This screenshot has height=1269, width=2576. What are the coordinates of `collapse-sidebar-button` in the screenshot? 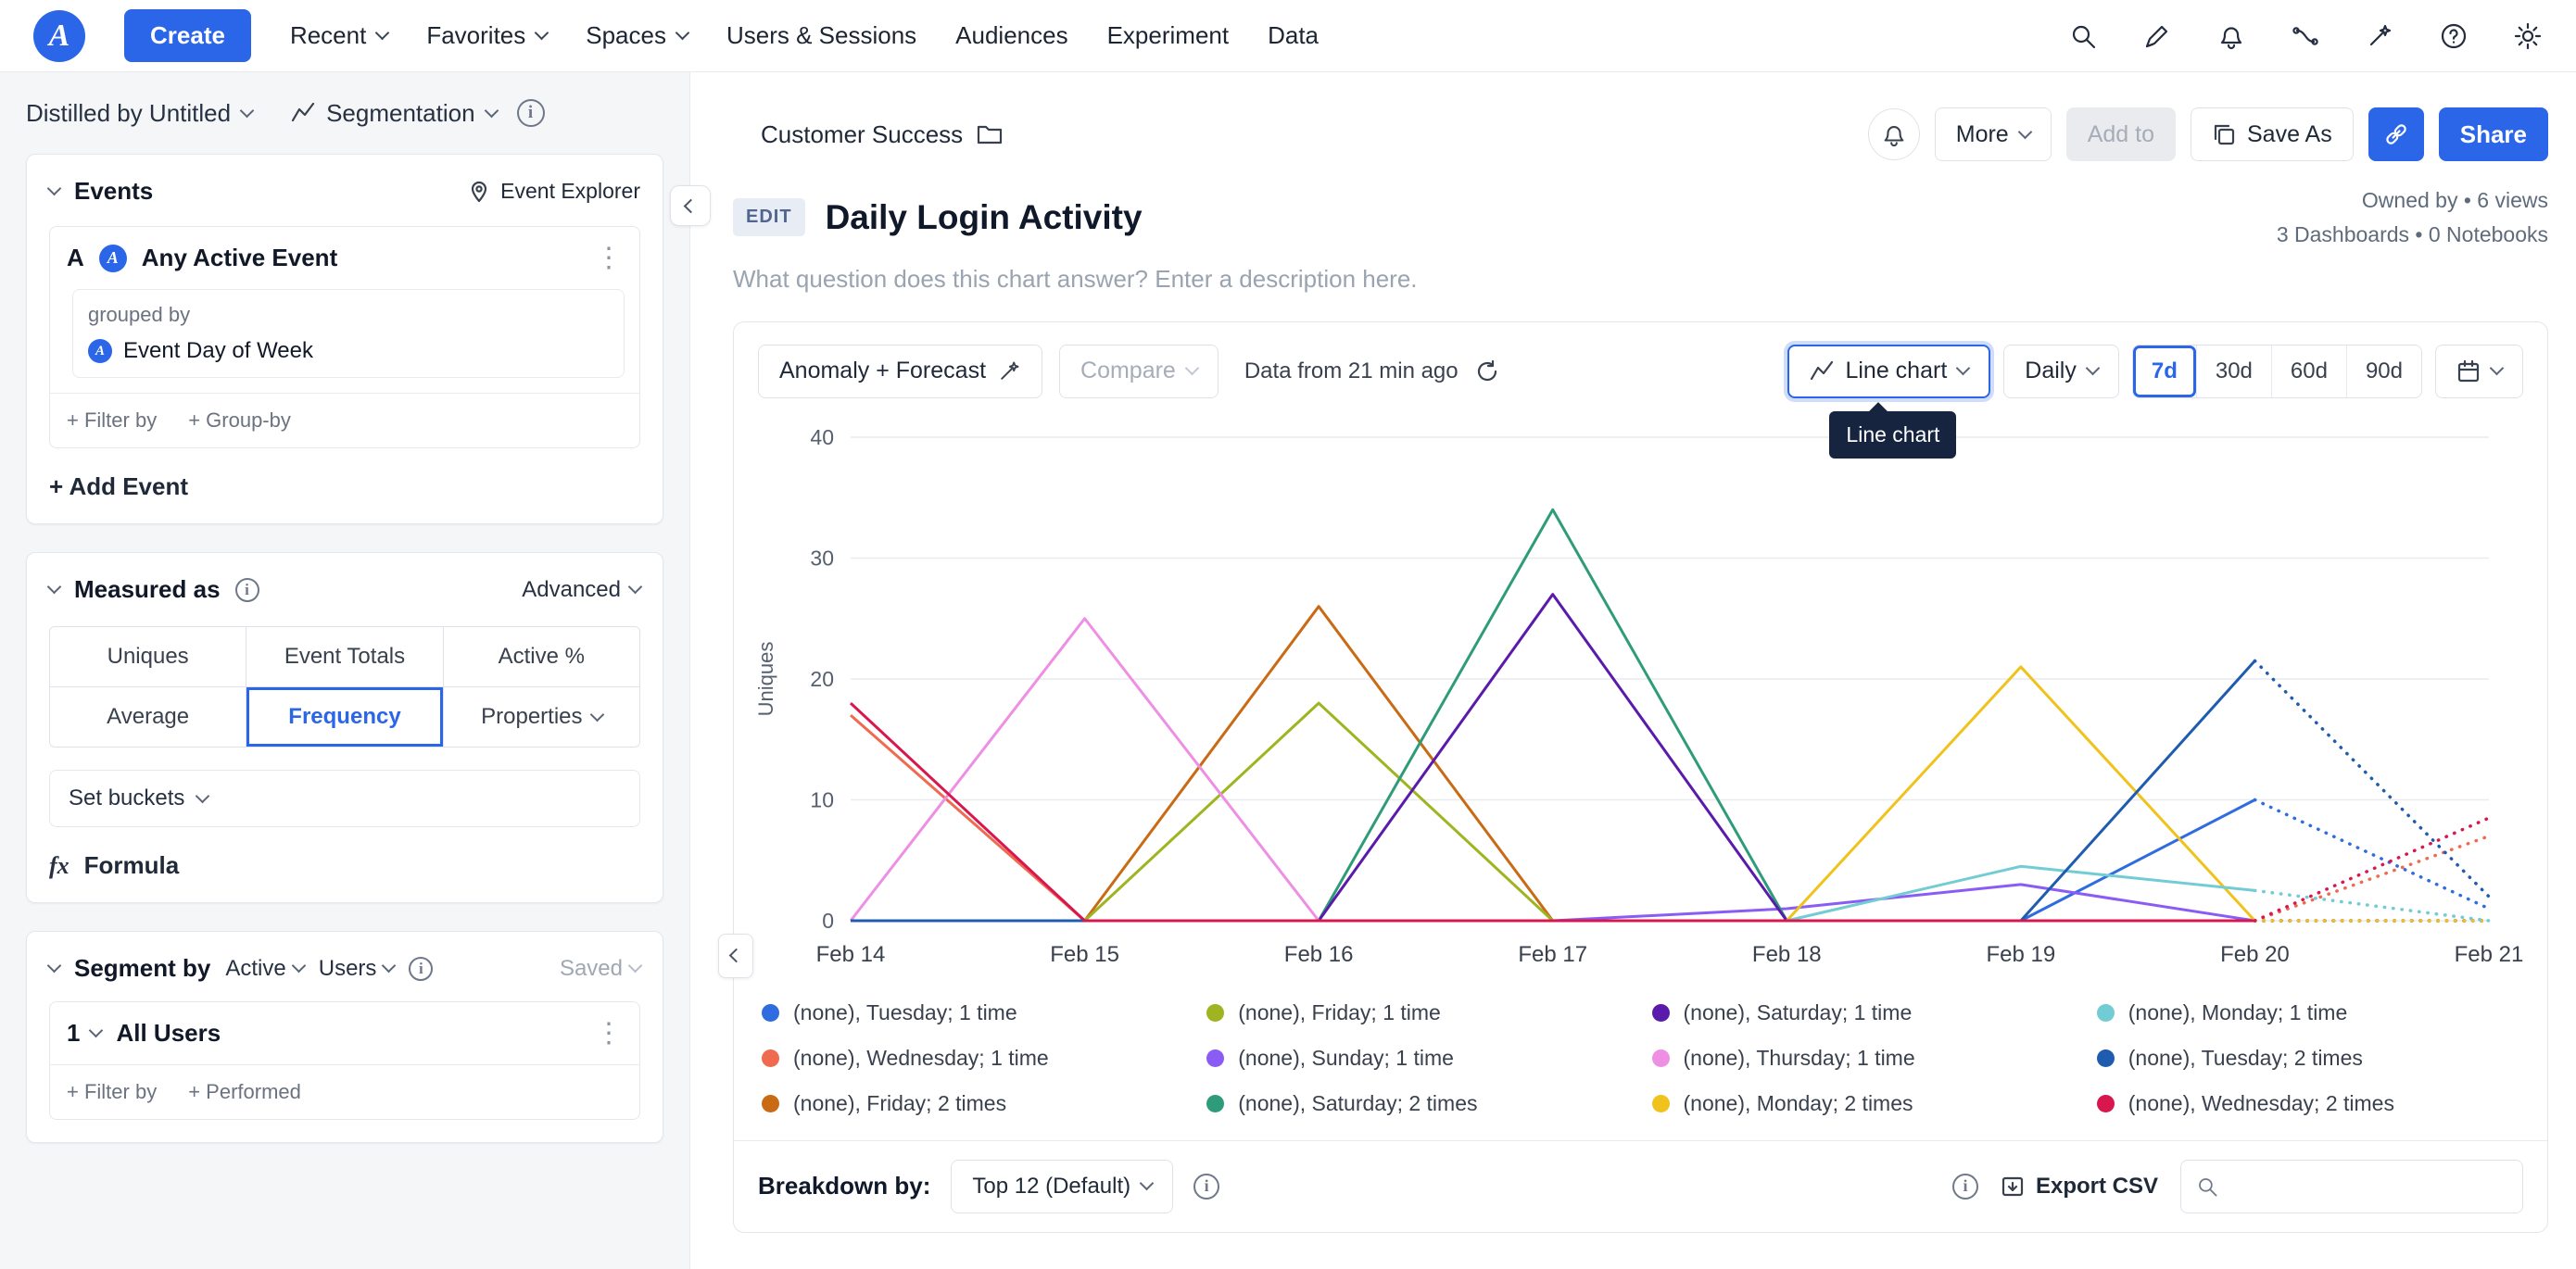 It's located at (690, 205).